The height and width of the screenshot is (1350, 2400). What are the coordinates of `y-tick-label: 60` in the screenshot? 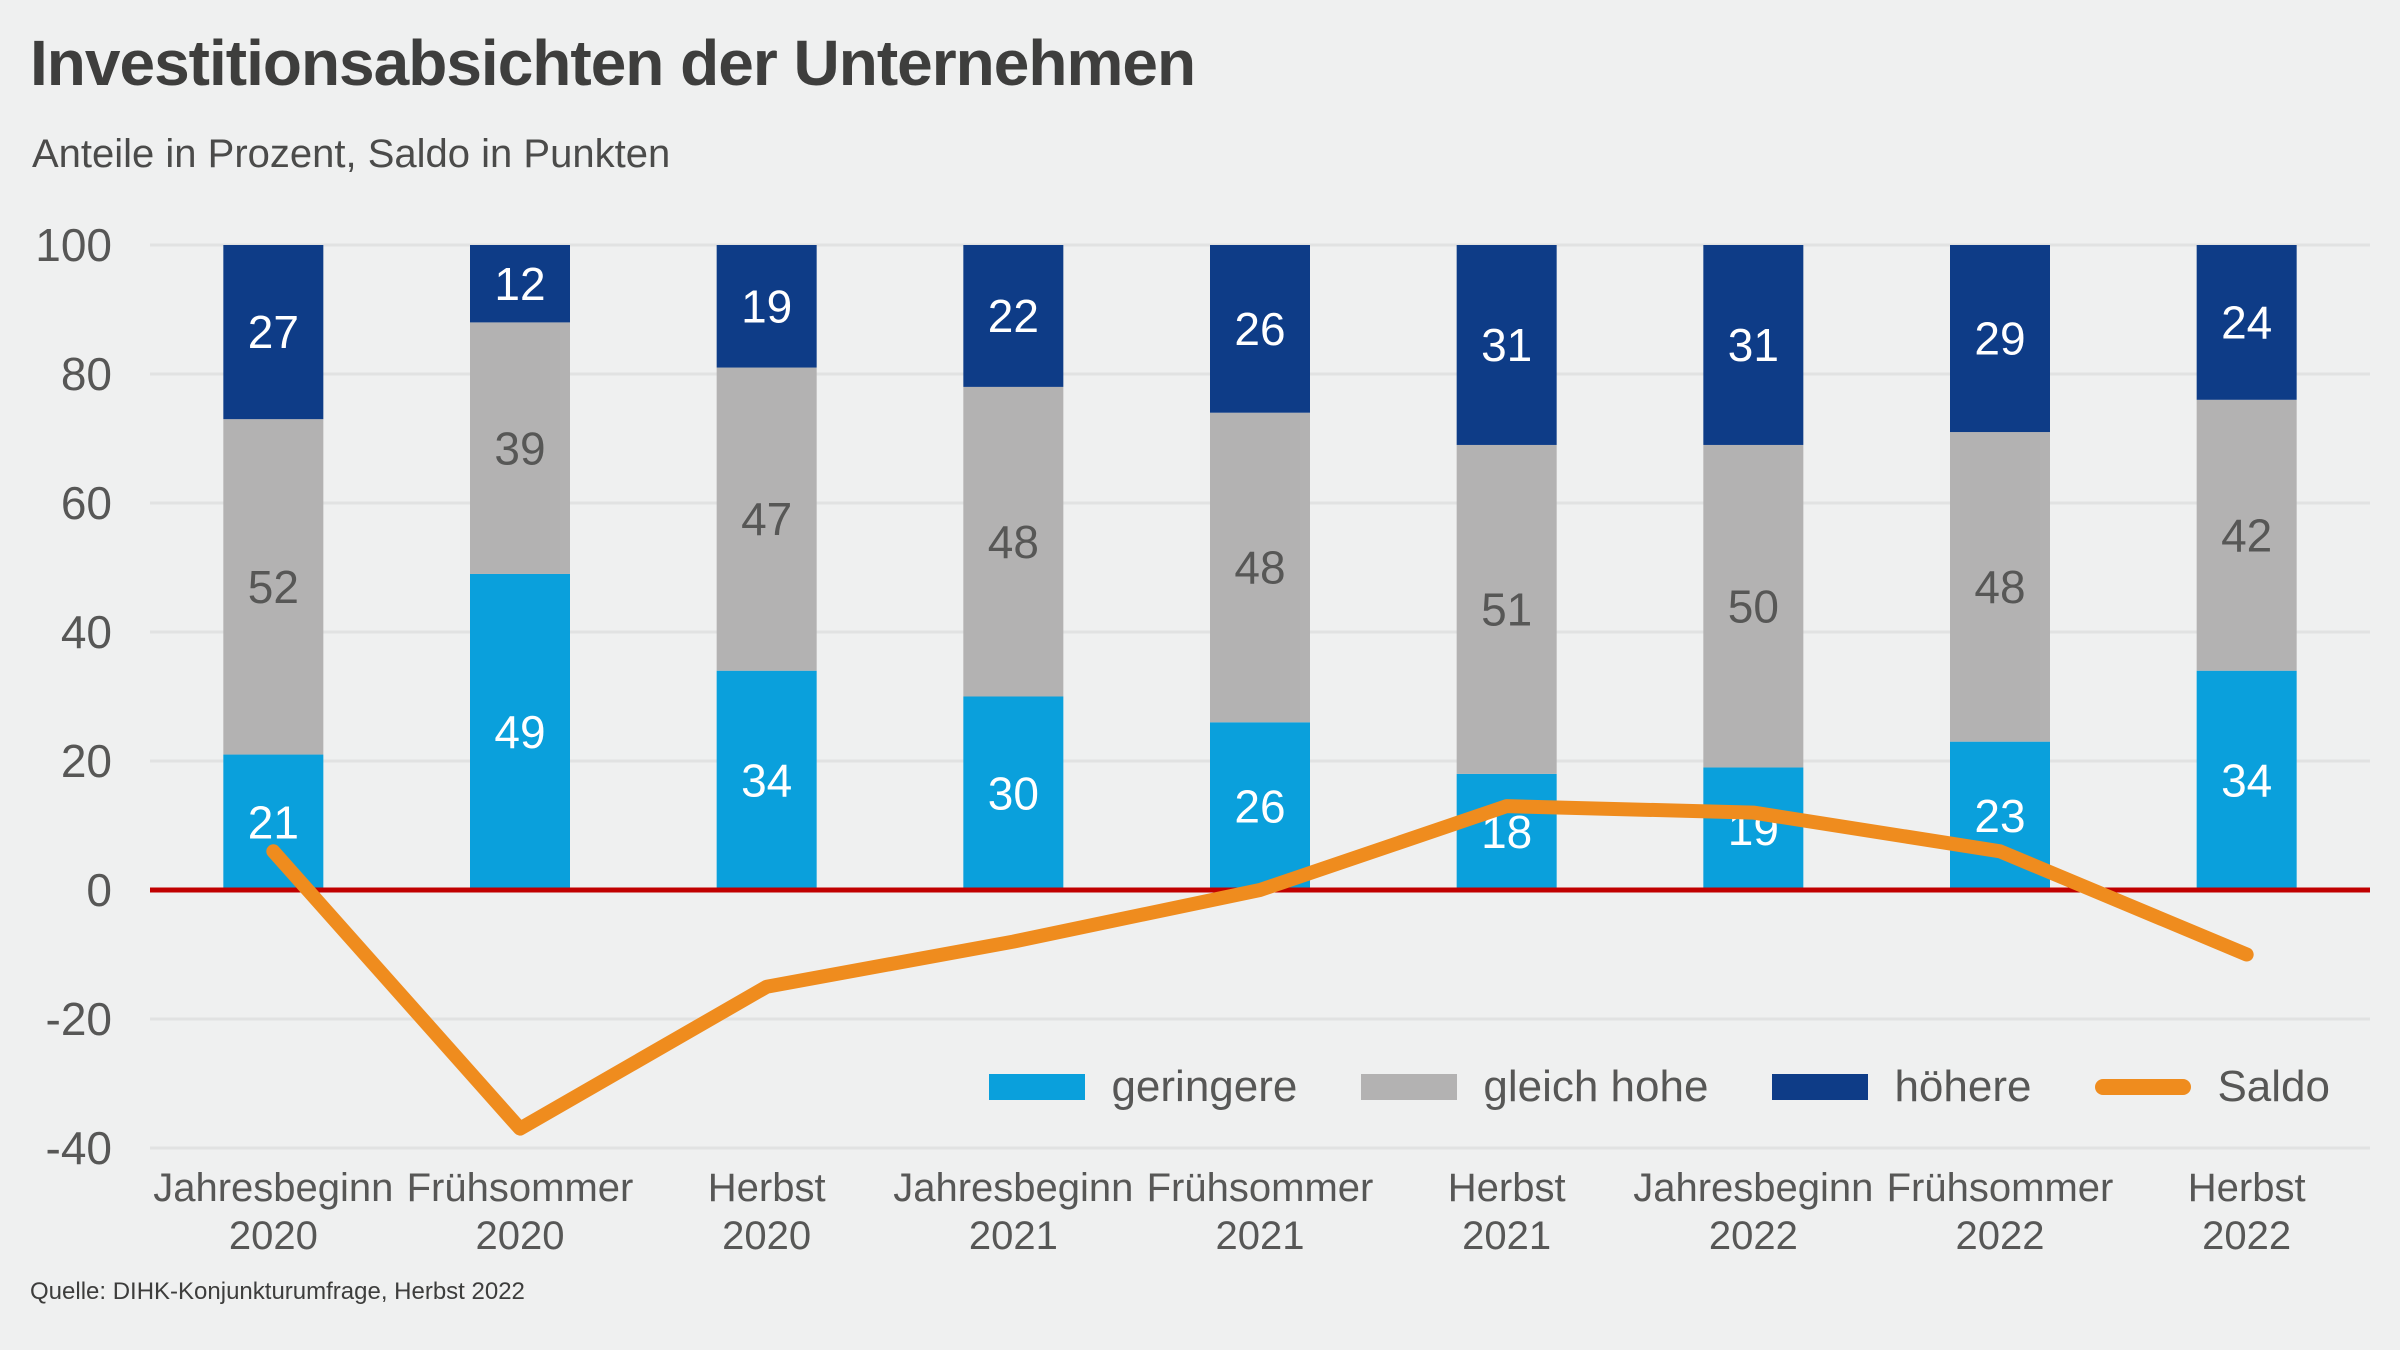 It's located at (86, 503).